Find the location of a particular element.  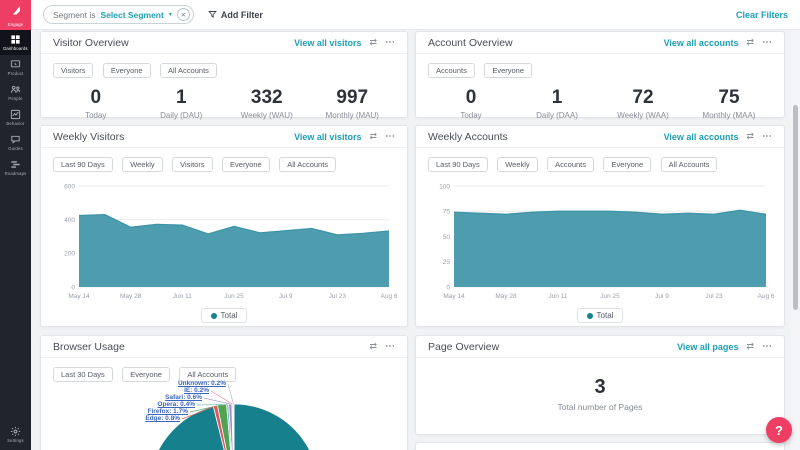

svg-text: 75 is located at coordinates (447, 212).